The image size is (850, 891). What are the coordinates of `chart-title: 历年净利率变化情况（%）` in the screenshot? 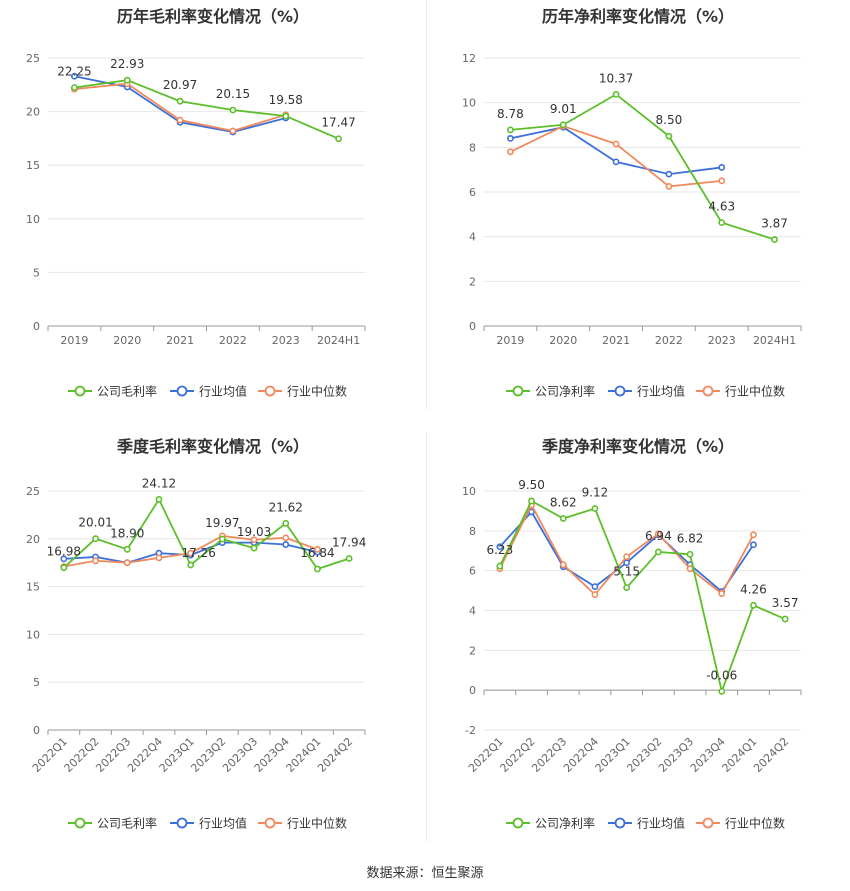 It's located at (638, 16).